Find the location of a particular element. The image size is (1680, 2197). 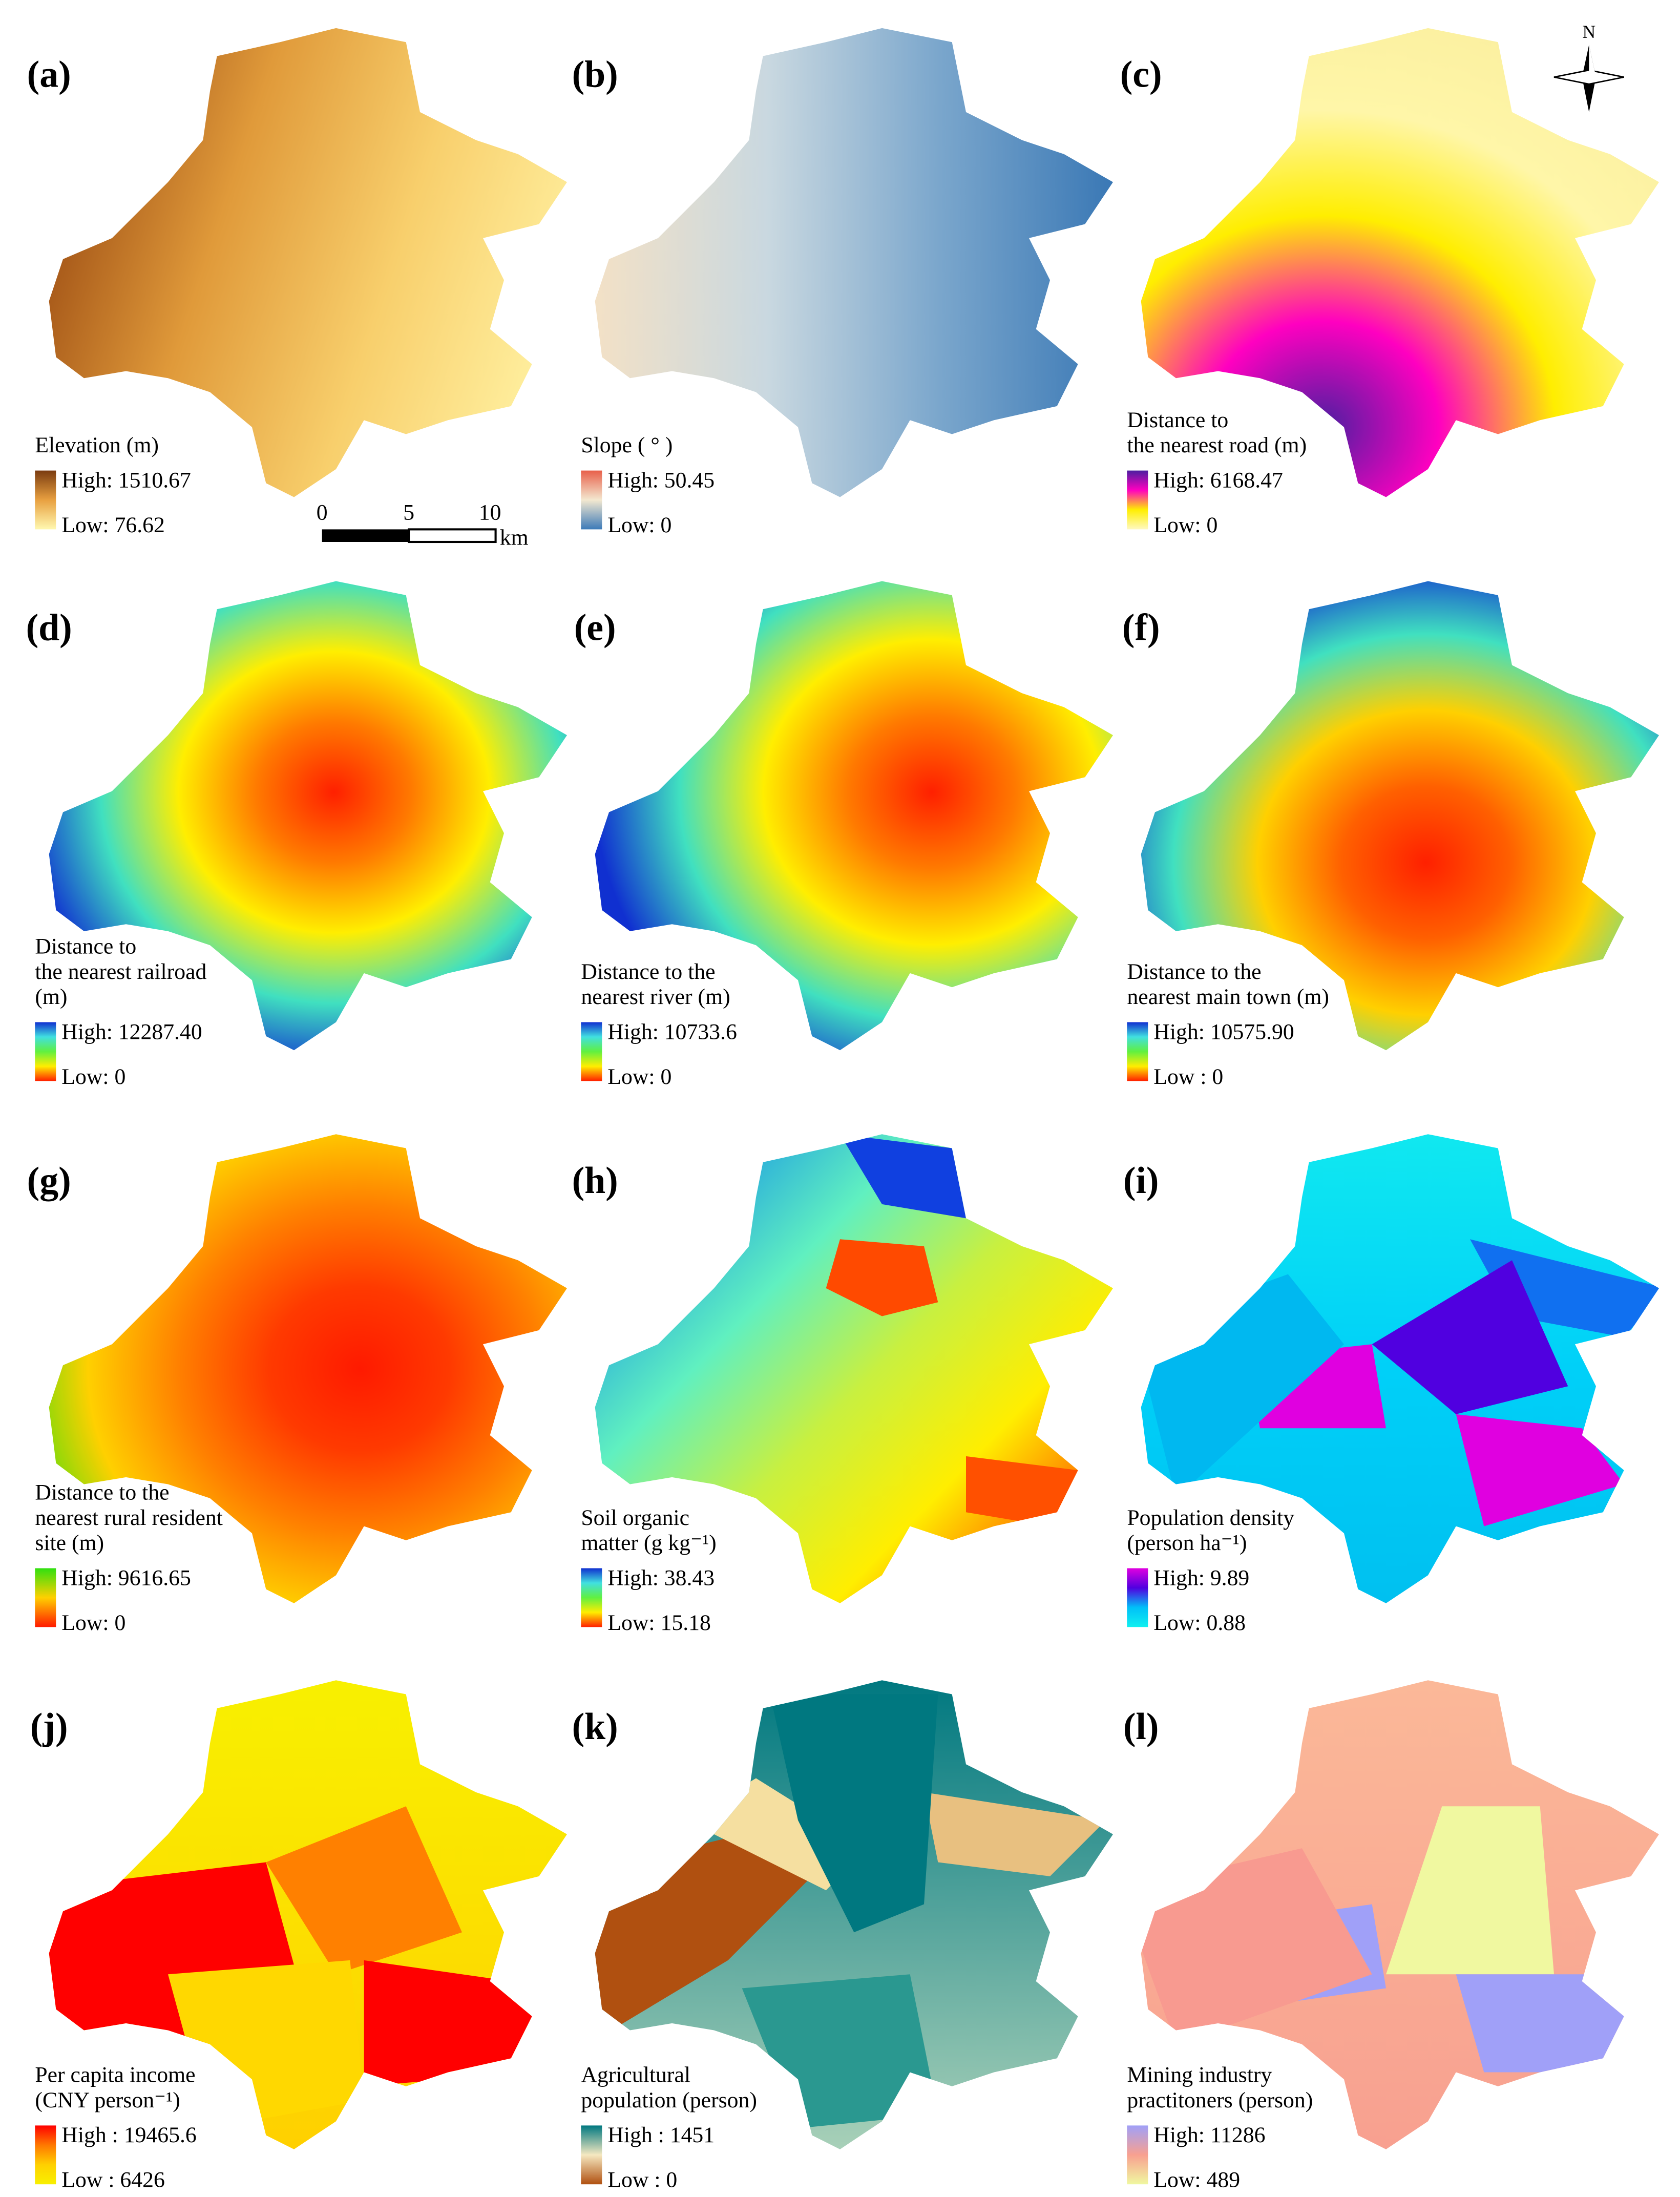

legend-title: Mining industry is located at coordinates (1199, 2075).